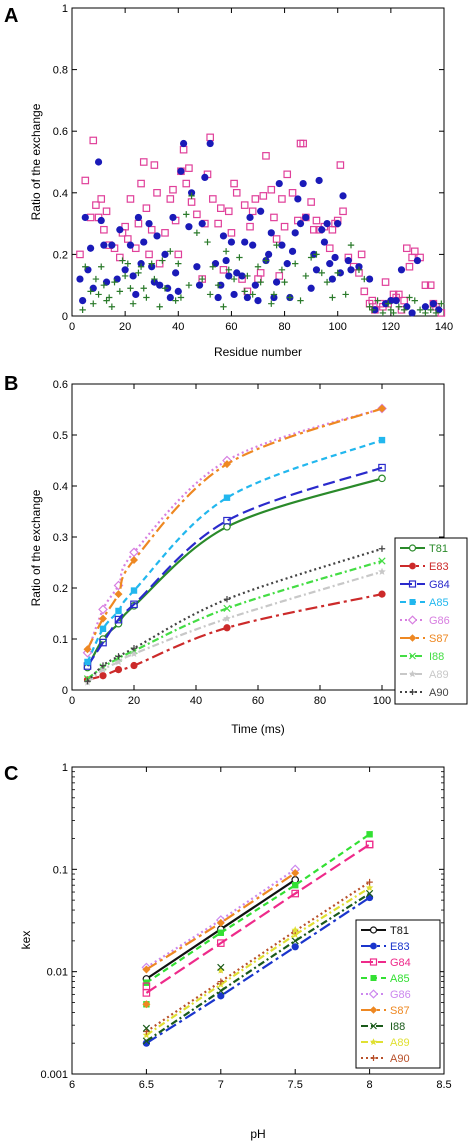 The width and height of the screenshot is (474, 1141). Describe the element at coordinates (60, 487) in the screenshot. I see `panel-b-ytick-label: 0.4` at that location.